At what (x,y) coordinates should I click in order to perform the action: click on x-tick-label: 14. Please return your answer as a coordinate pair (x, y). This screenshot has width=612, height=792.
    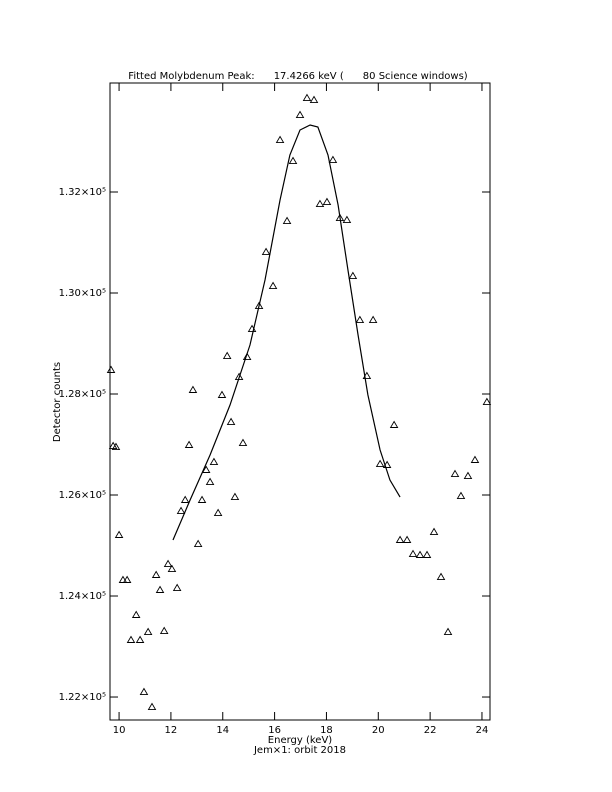
    Looking at the image, I should click on (222, 730).